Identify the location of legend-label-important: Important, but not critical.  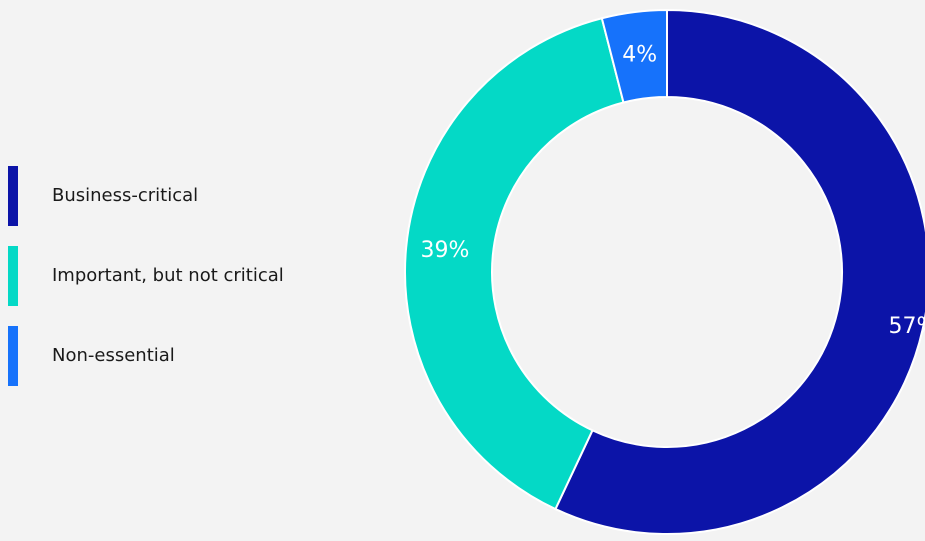
(168, 275).